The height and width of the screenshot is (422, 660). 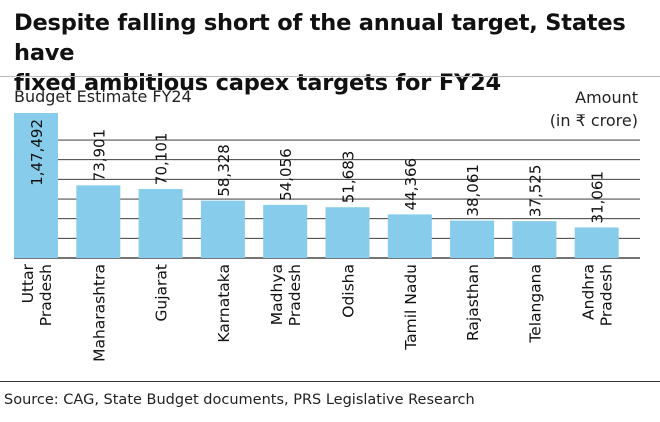 I want to click on source-divider, so click(x=330, y=381).